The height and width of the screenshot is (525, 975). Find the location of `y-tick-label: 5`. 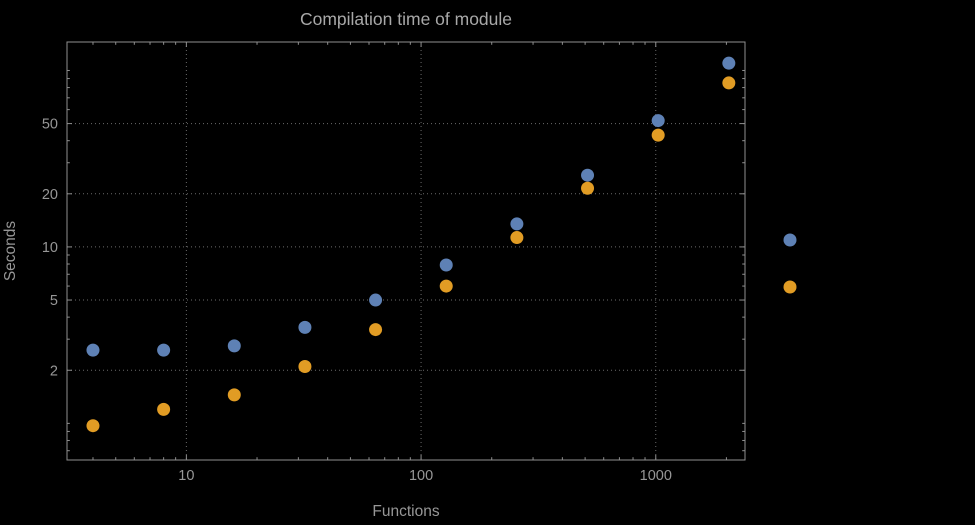

y-tick-label: 5 is located at coordinates (54, 301).